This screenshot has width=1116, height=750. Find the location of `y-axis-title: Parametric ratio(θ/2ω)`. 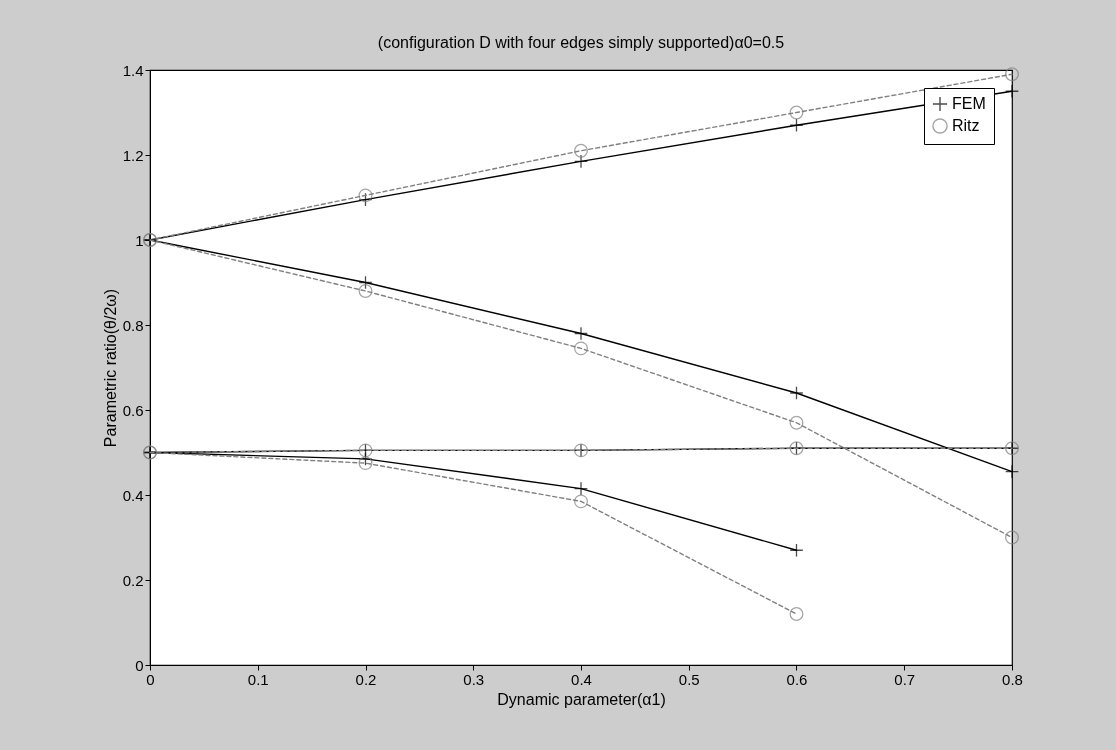

y-axis-title: Parametric ratio(θ/2ω) is located at coordinates (110, 368).